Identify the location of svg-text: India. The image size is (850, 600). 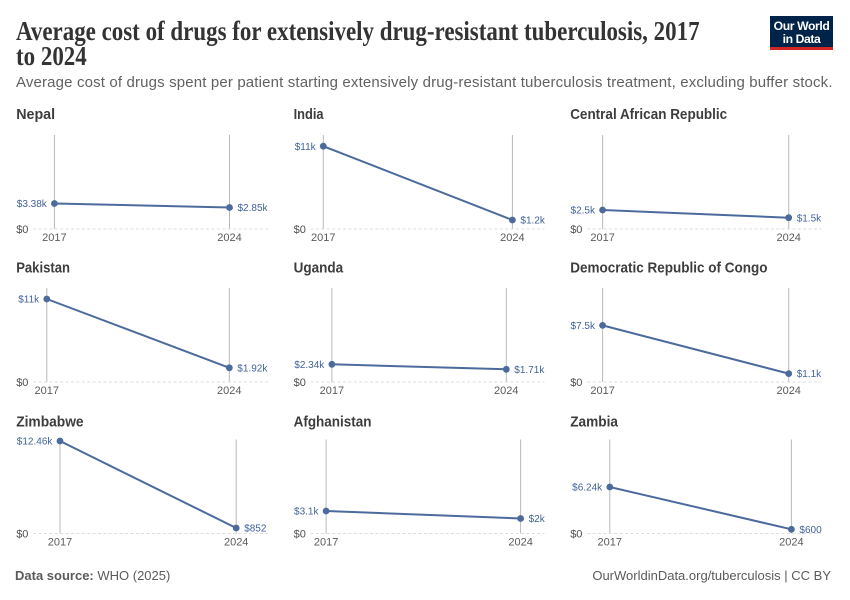
(309, 114).